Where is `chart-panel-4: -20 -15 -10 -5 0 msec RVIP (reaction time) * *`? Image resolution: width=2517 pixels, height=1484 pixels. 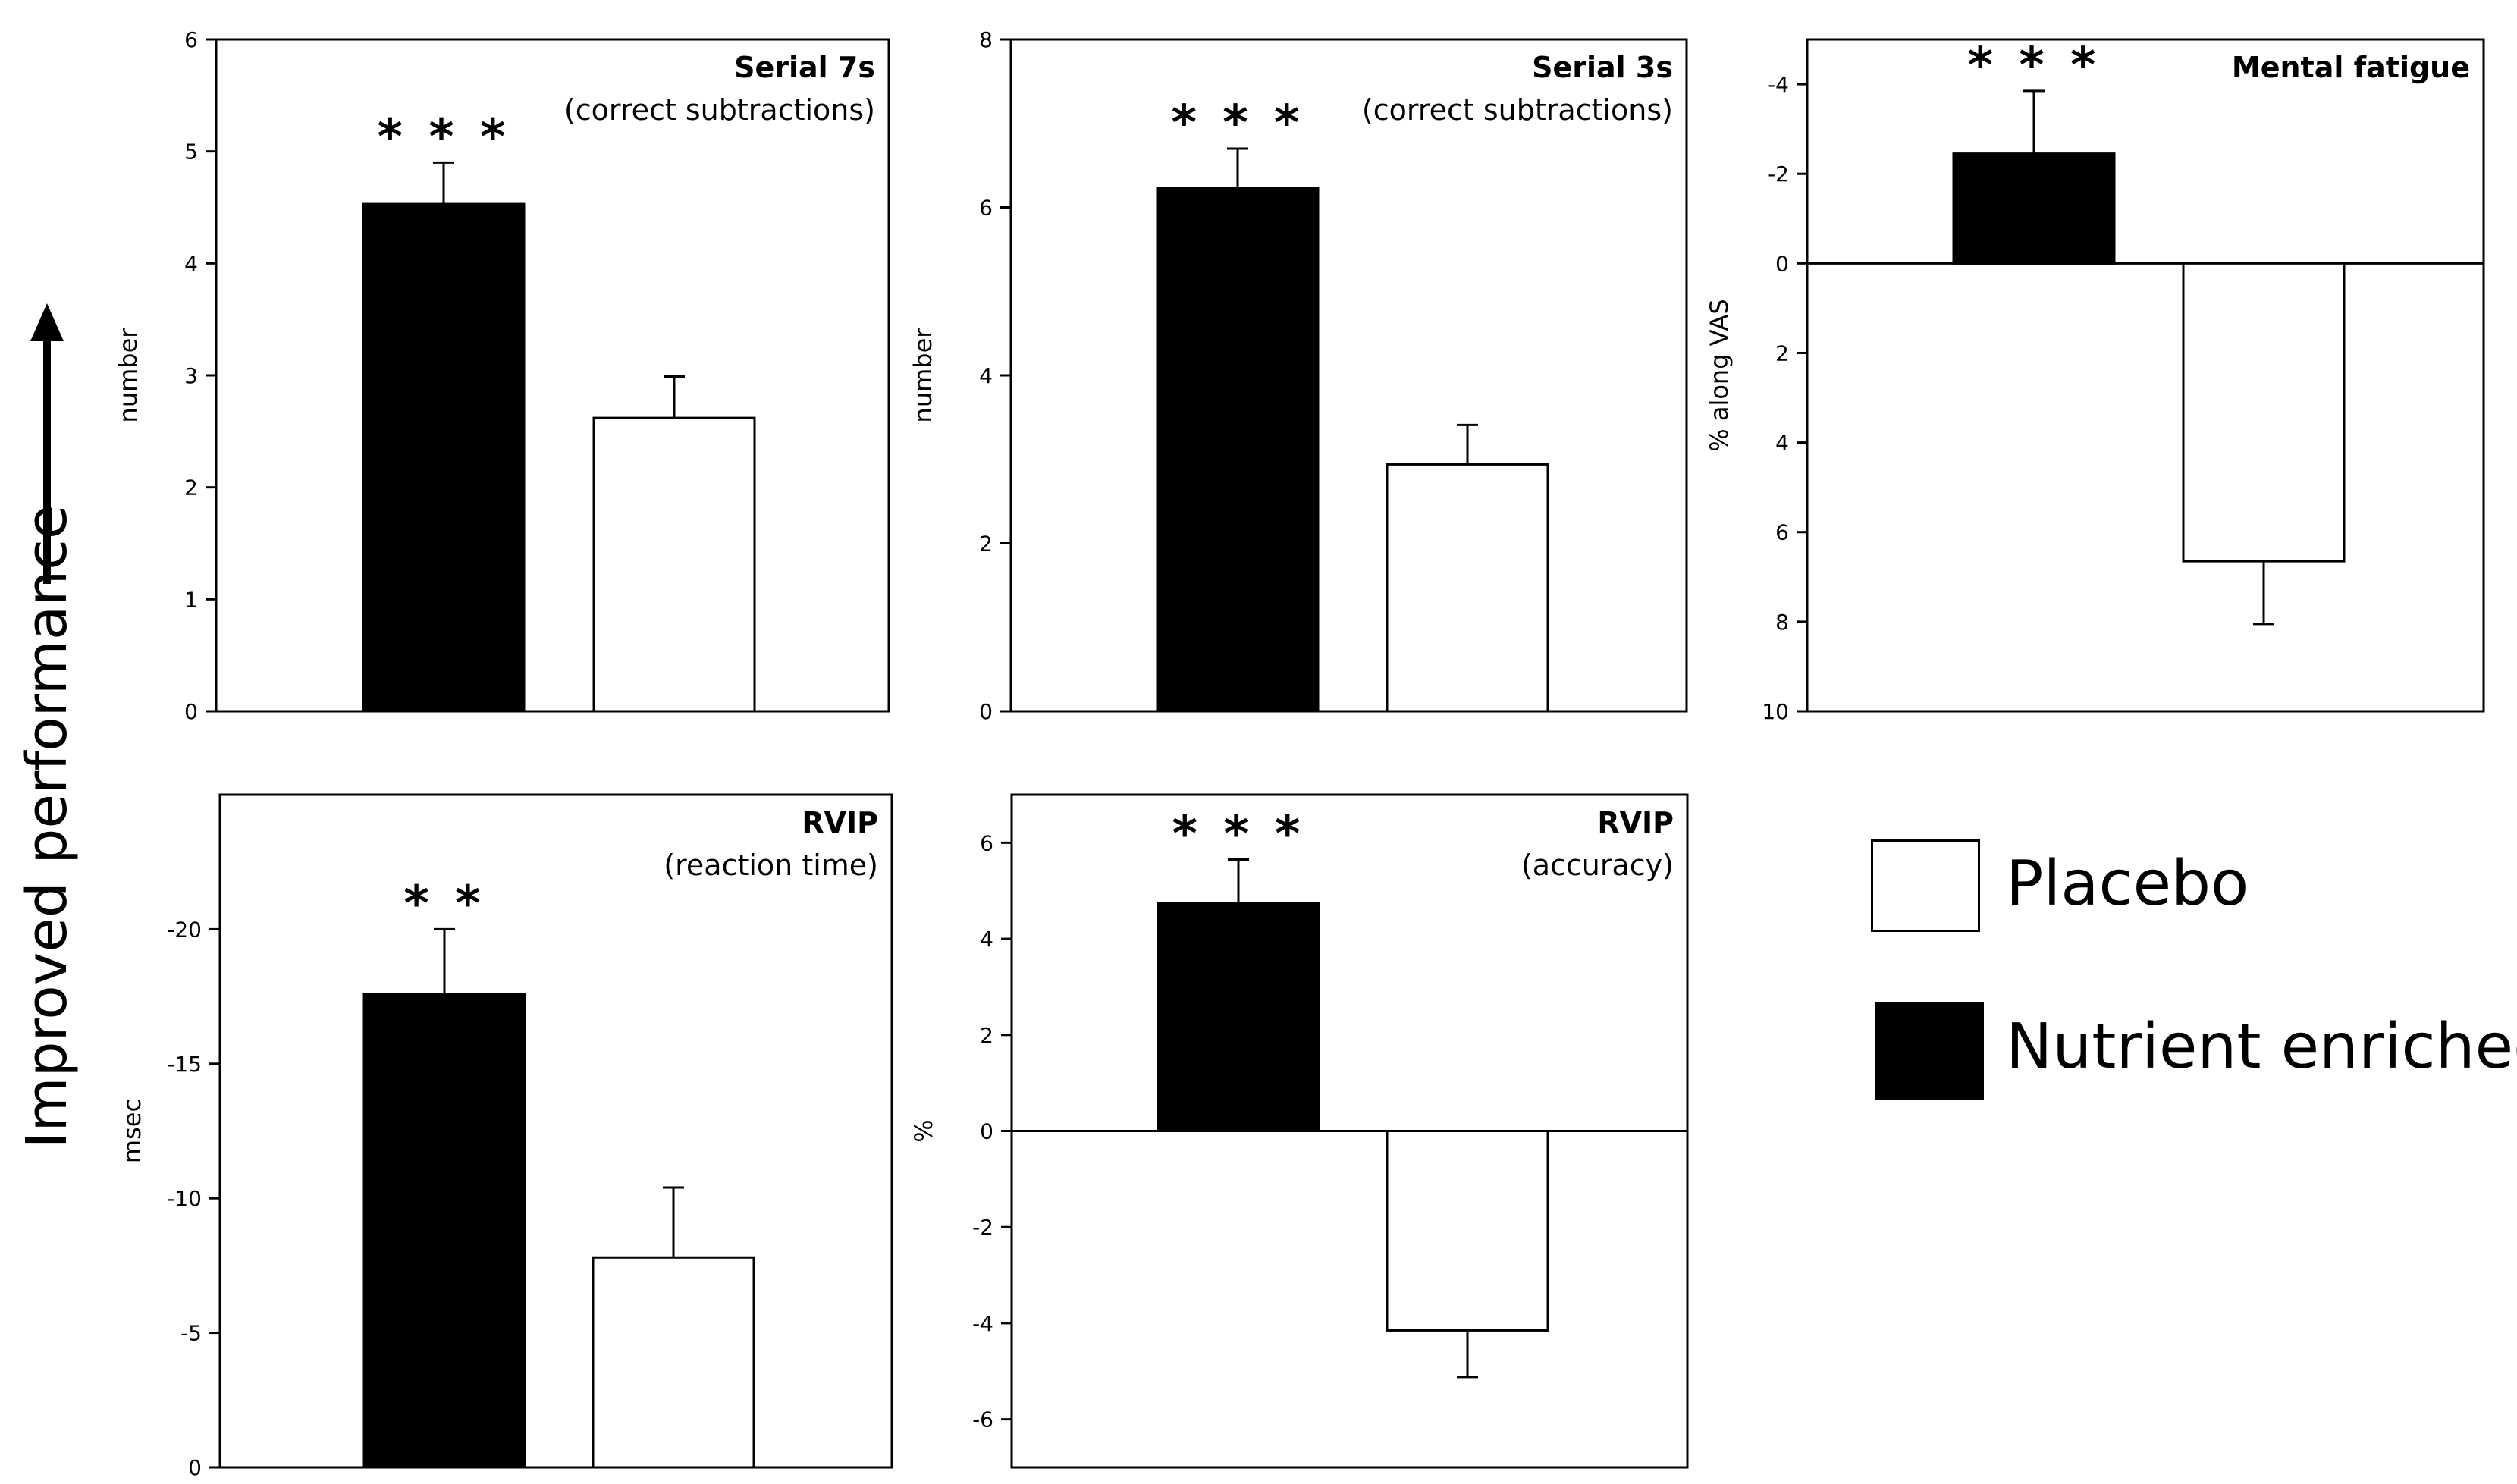
chart-panel-4: -20 -15 -10 -5 0 msec RVIP (reaction time) * * is located at coordinates (505, 1137).